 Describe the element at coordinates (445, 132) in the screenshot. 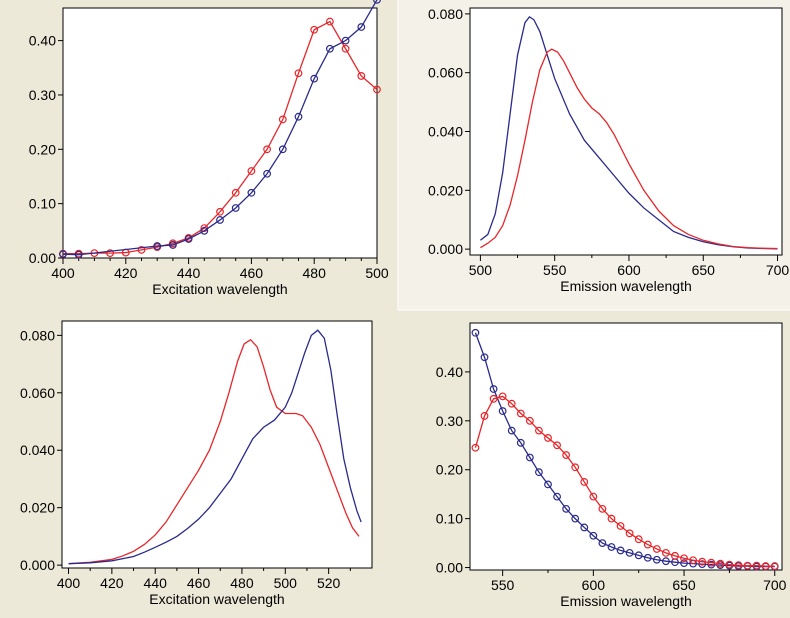

I see `y-tick-label-emission-top: 0.040` at that location.